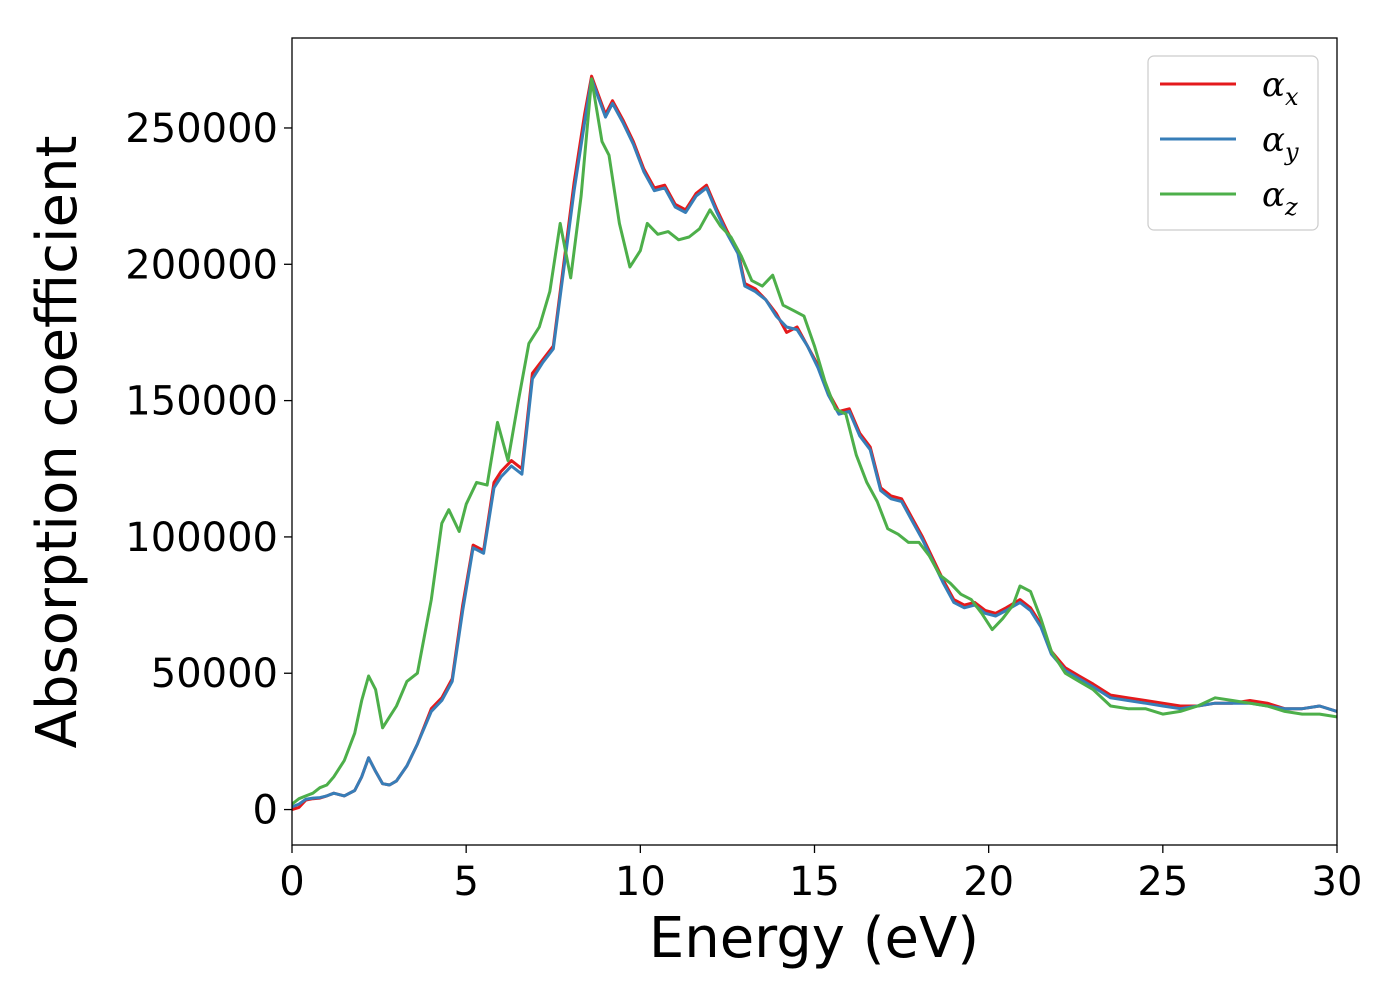 This screenshot has width=1400, height=1000. Describe the element at coordinates (291, 882) in the screenshot. I see `x-tick-label: 0` at that location.